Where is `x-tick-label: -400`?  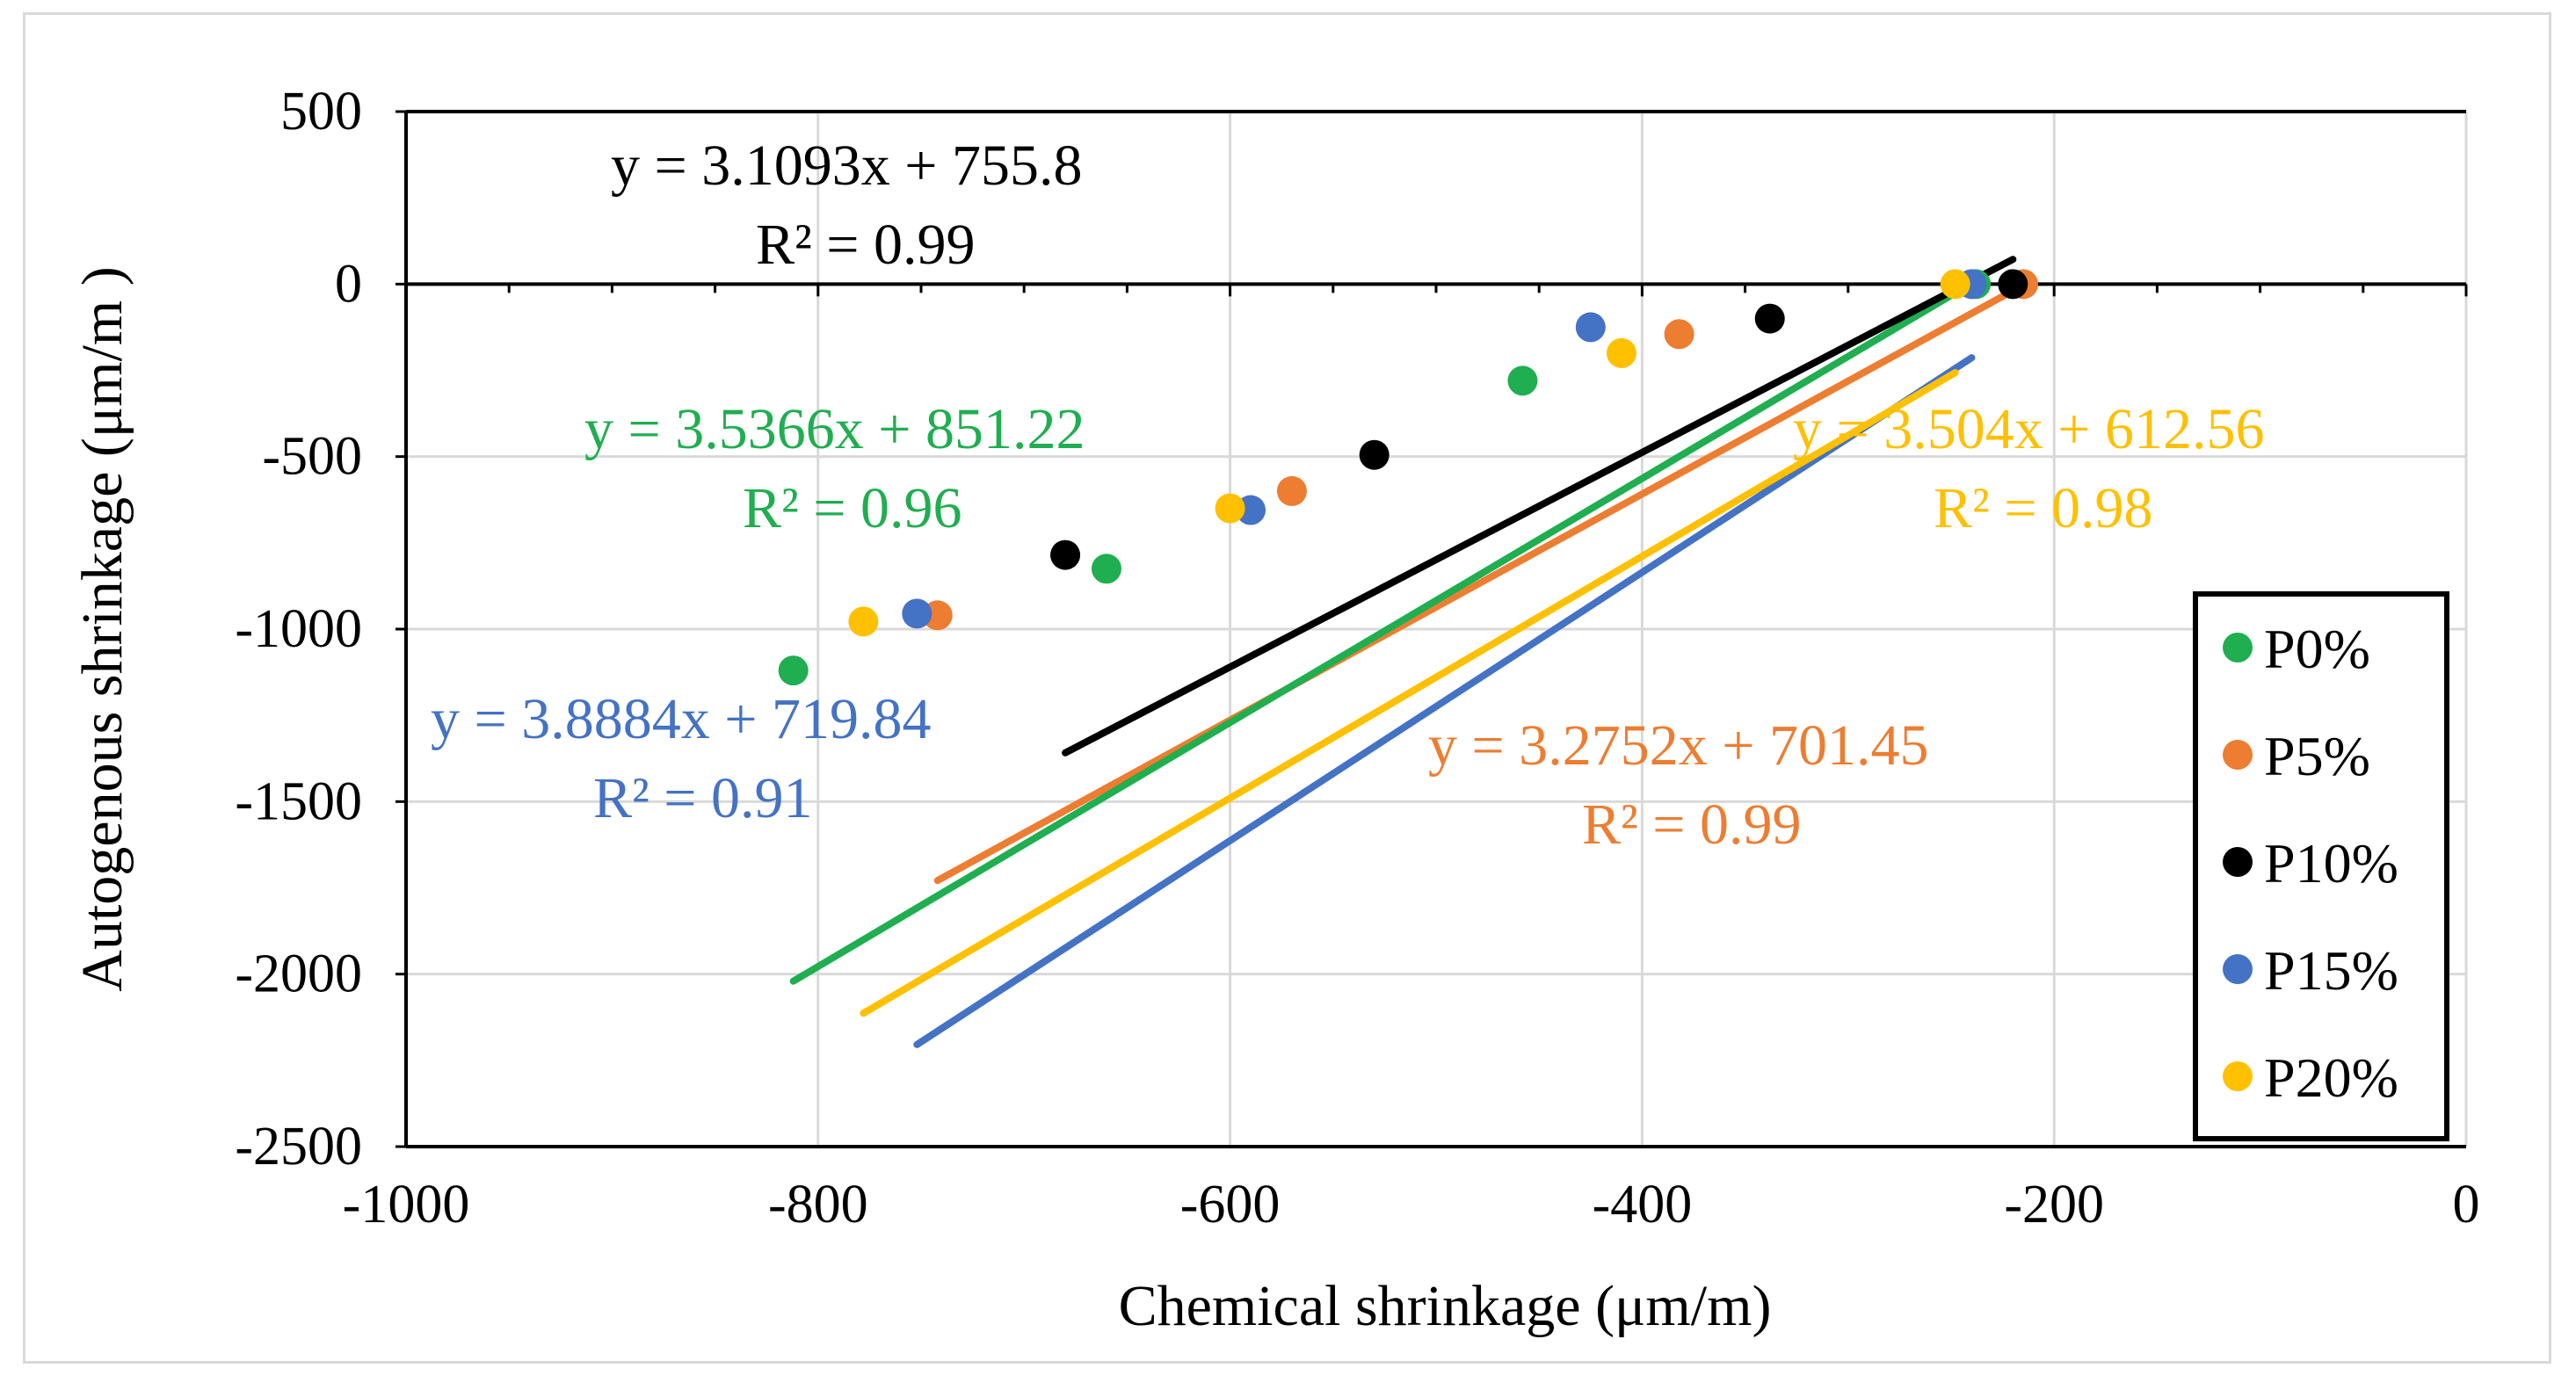
x-tick-label: -400 is located at coordinates (1643, 1204).